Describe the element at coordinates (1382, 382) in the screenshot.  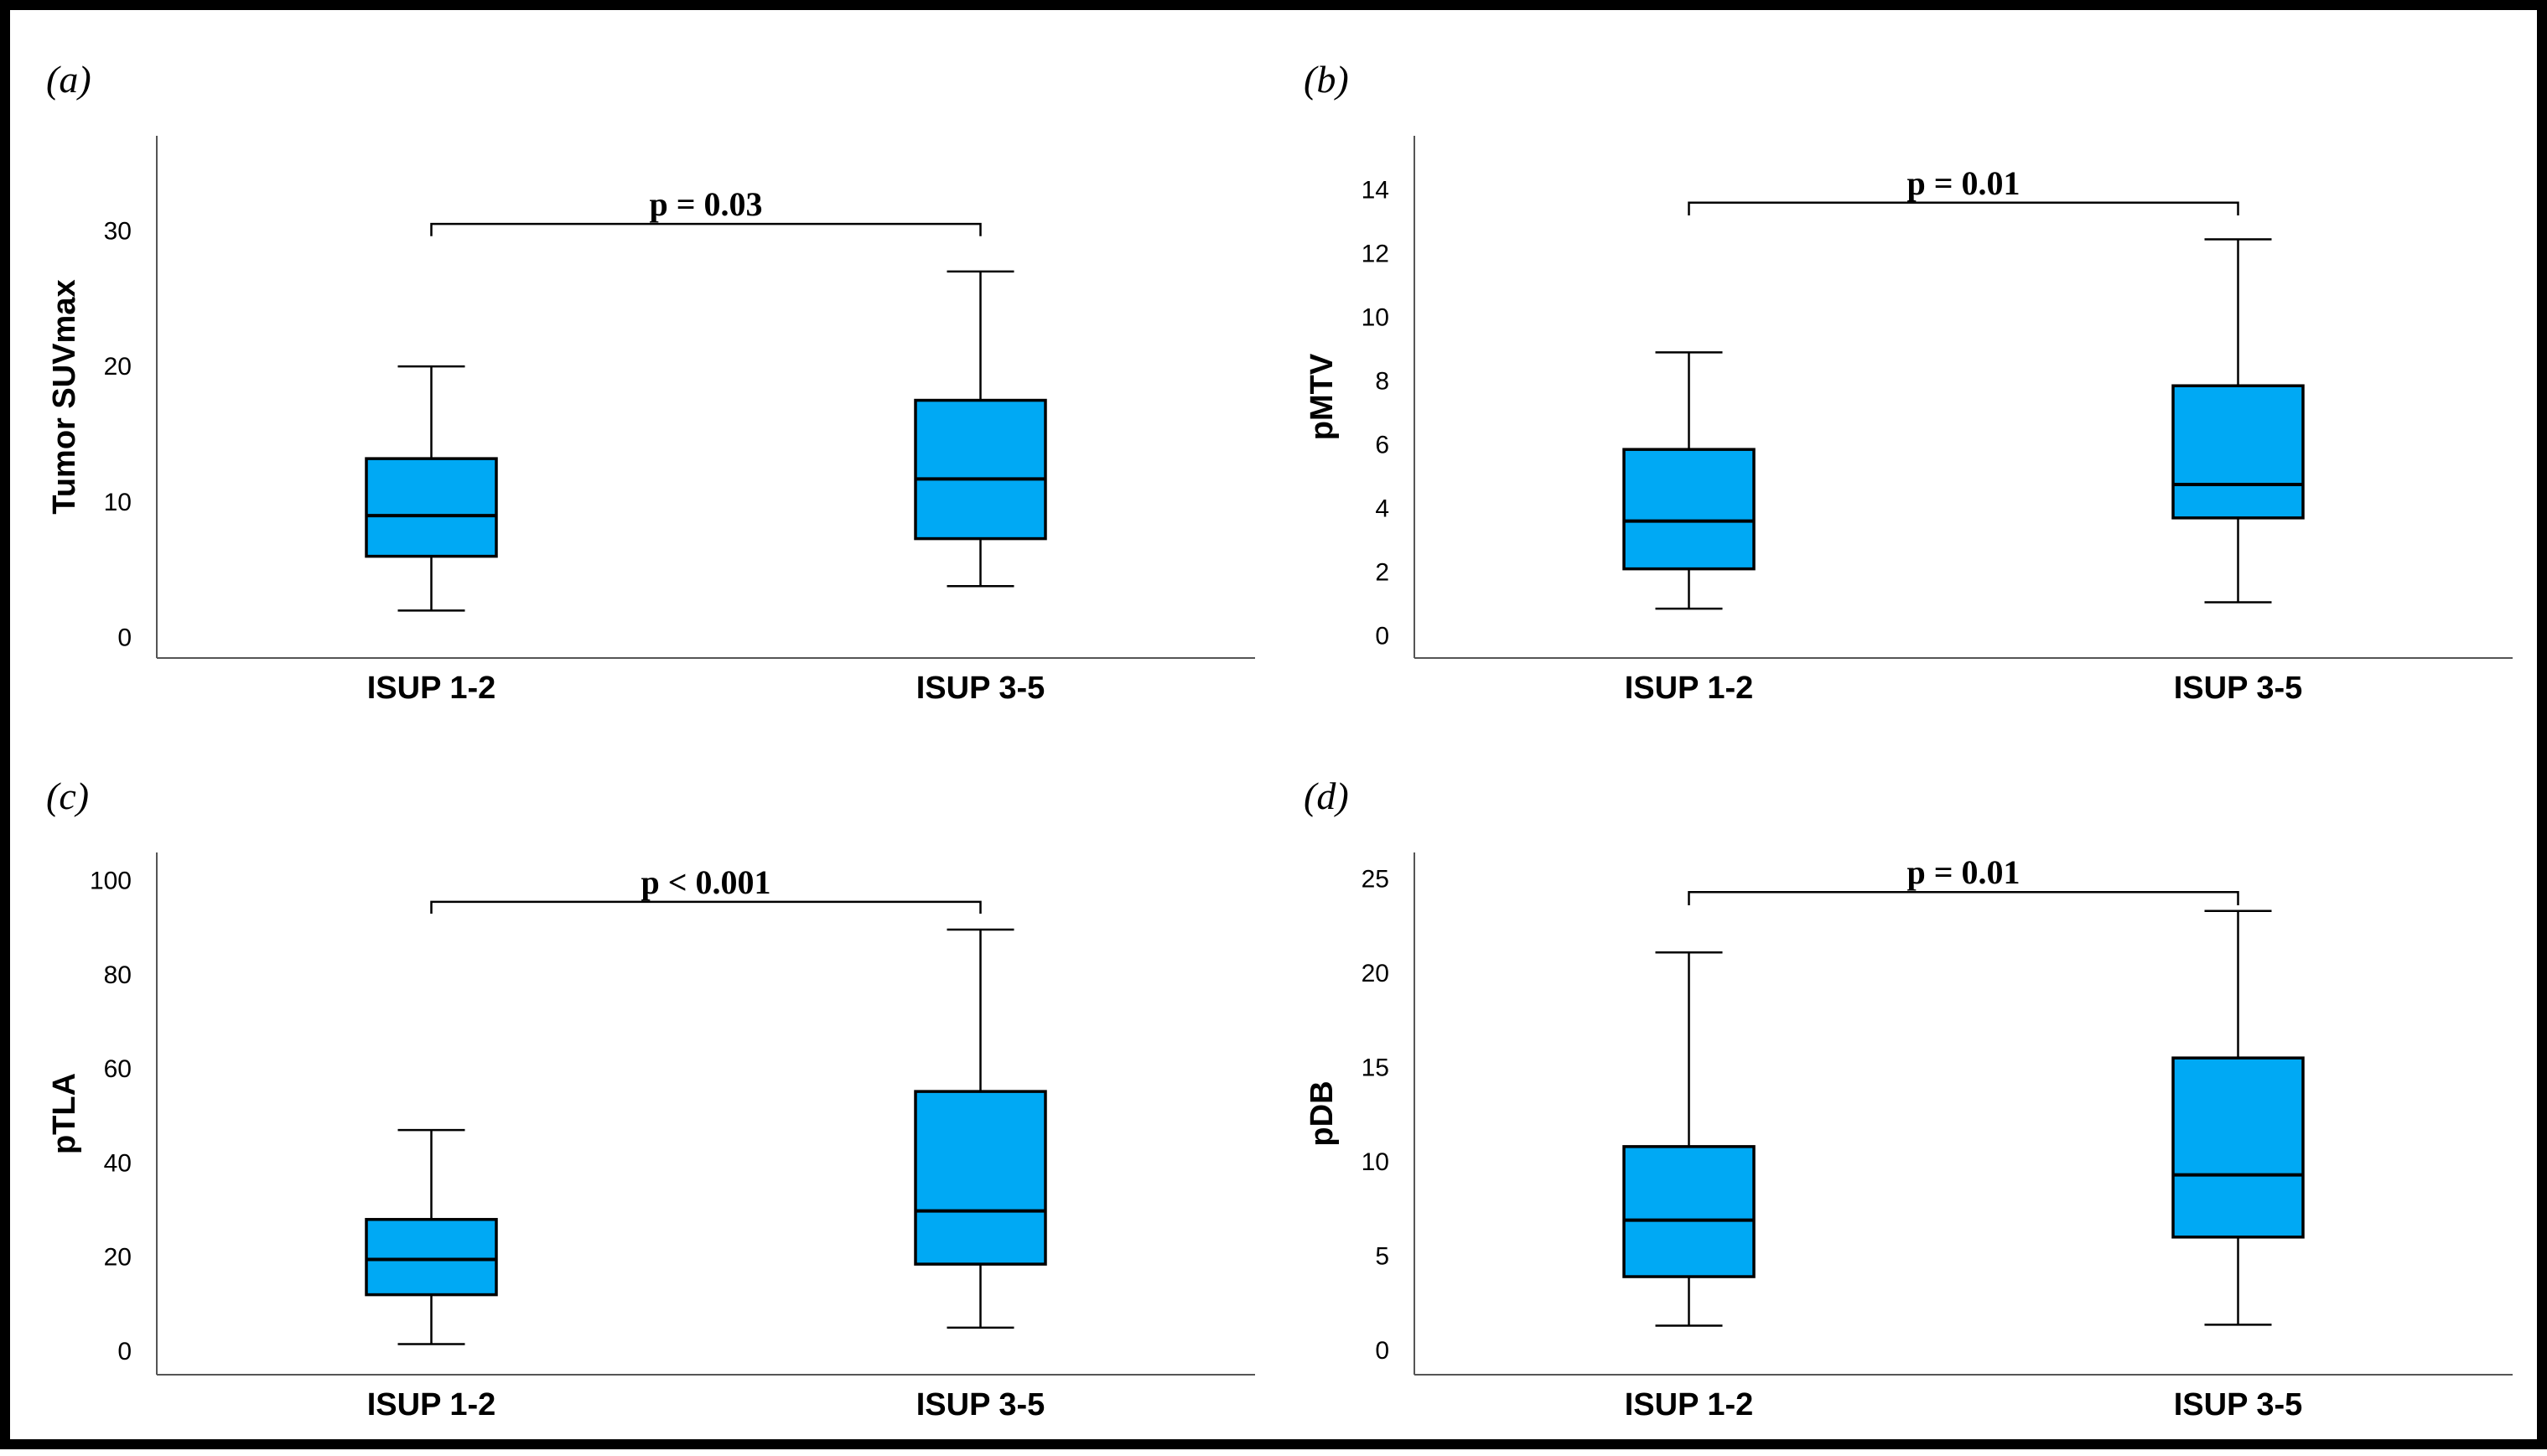
I see `y-tick-label: 8` at that location.